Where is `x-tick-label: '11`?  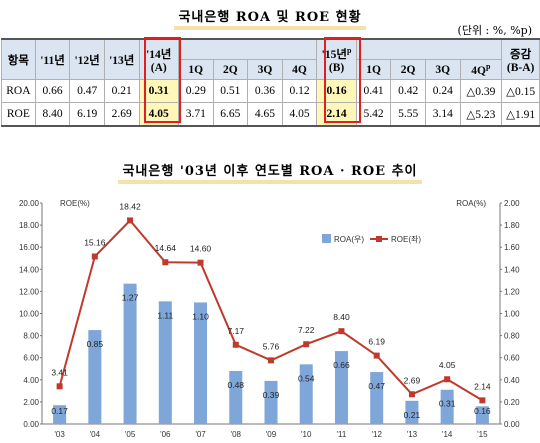 x-tick-label: '11 is located at coordinates (342, 434).